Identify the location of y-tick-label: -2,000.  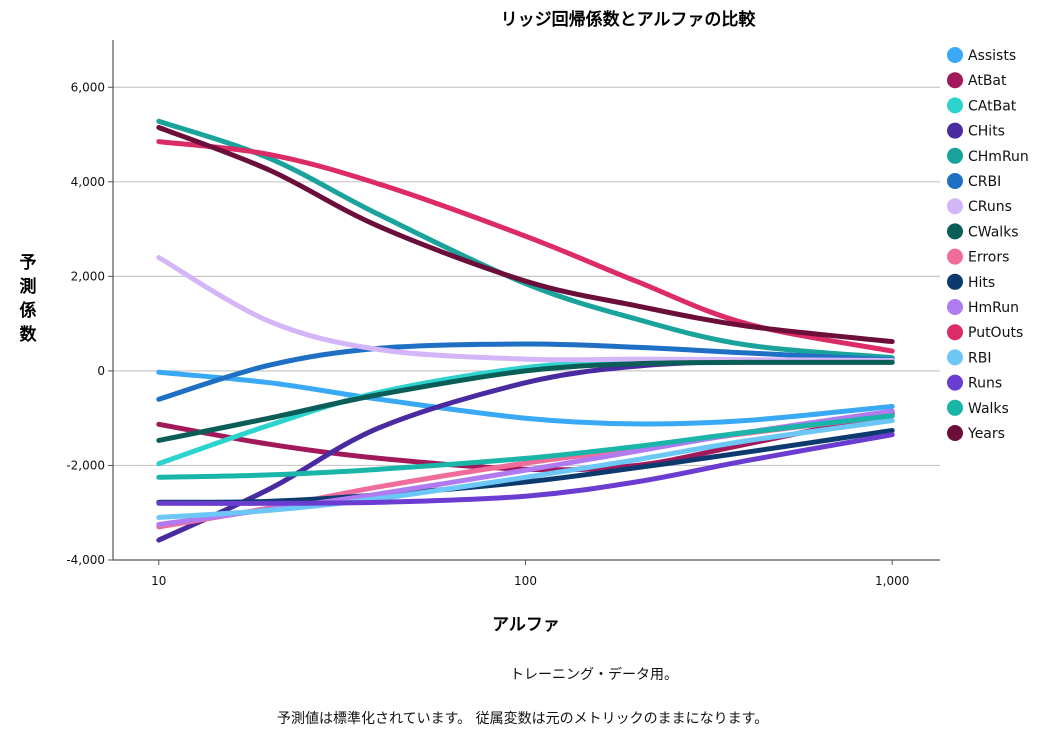
(85, 465).